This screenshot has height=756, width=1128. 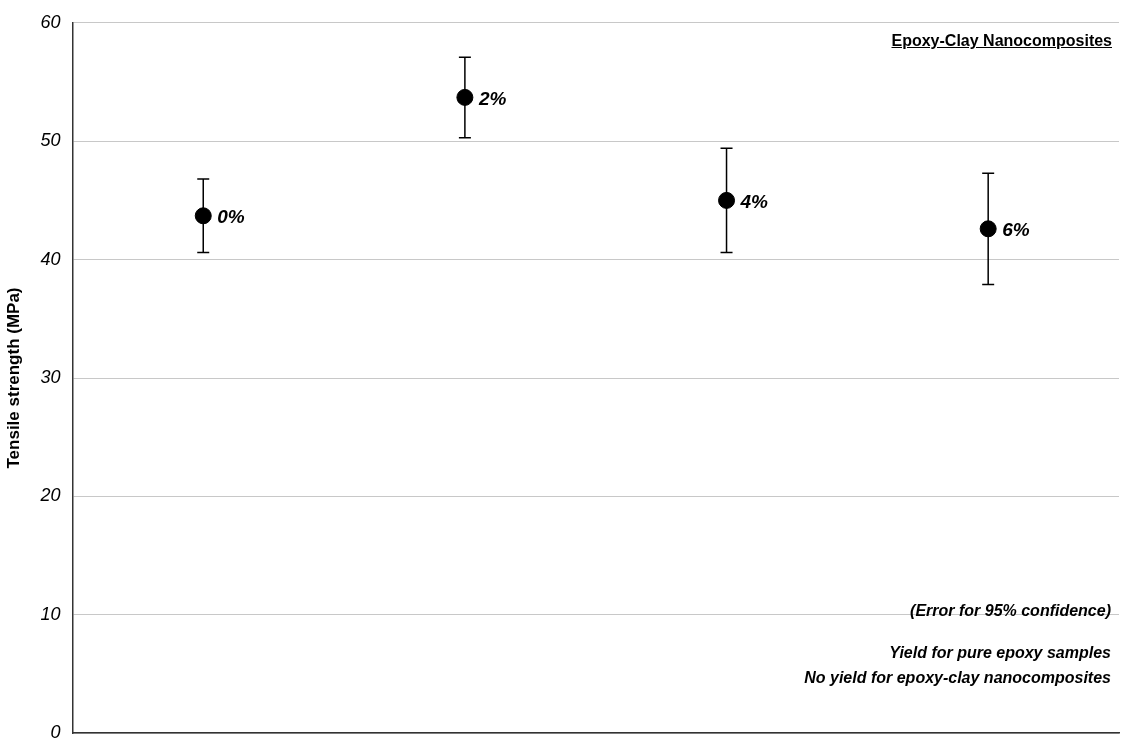 I want to click on x-tick-label: 0%, so click(x=231, y=217).